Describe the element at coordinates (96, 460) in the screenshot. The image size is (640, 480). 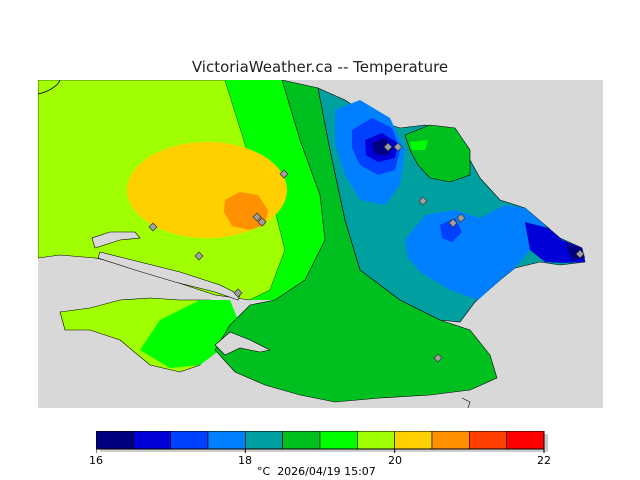
I see `legend-tick-16: 16` at that location.